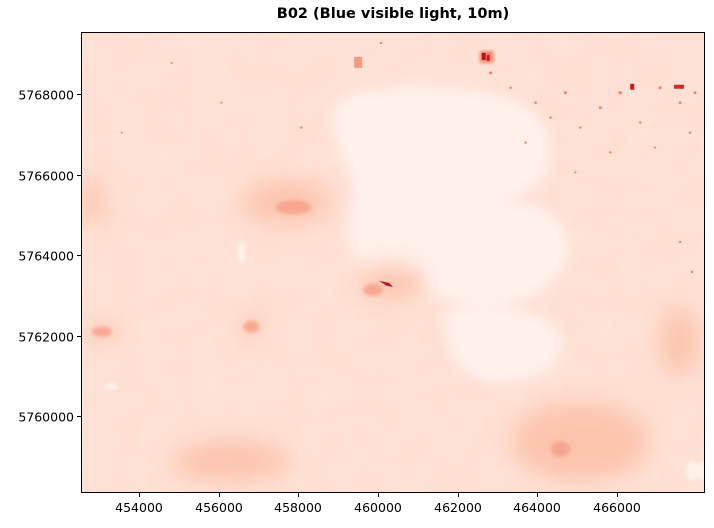 The image size is (714, 528). I want to click on x-tick-label: 464000, so click(537, 507).